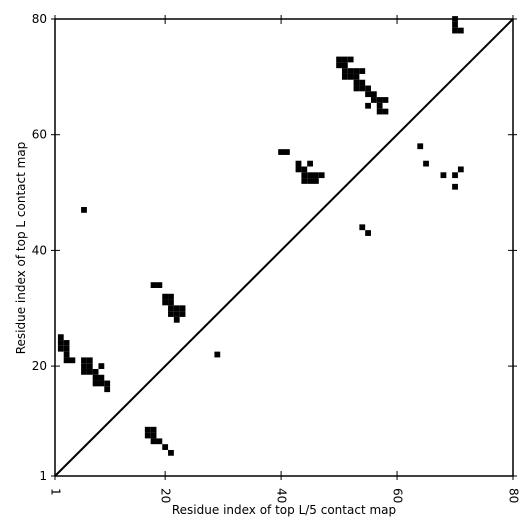  Describe the element at coordinates (282, 495) in the screenshot. I see `x-tick-label: 40` at that location.